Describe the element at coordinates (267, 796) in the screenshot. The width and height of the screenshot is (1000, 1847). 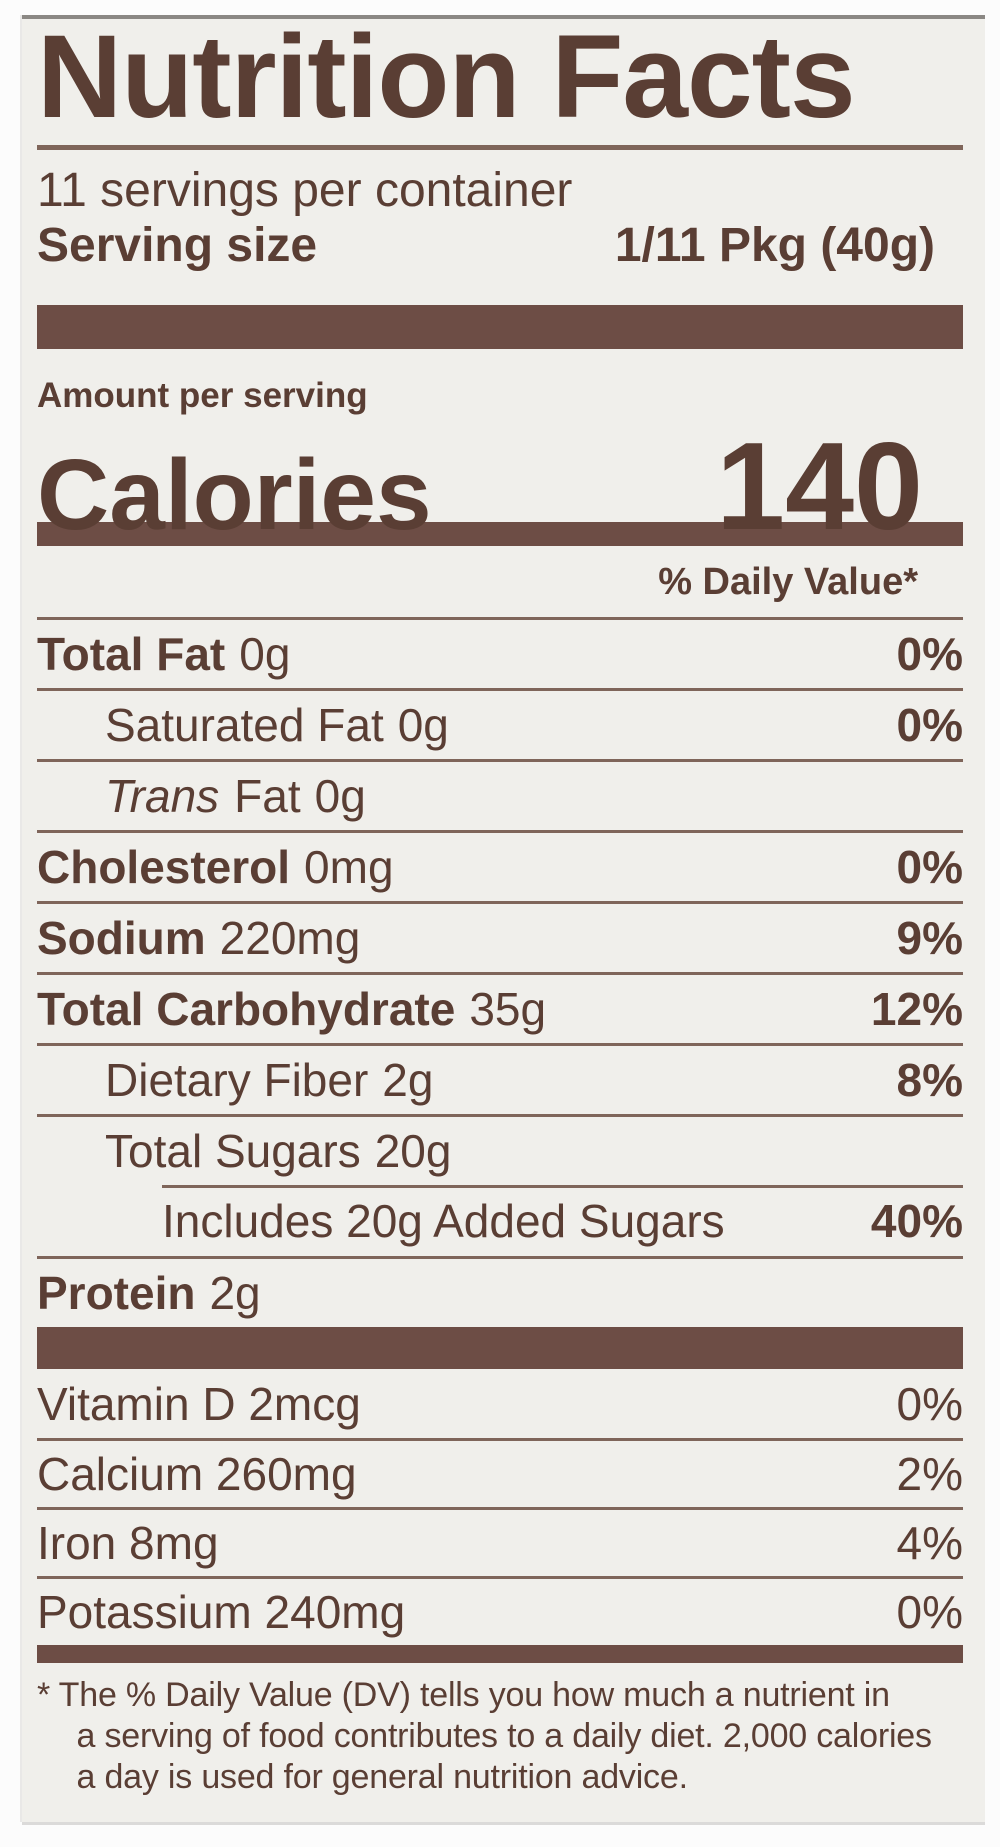
I see `nutrient-name: Fat` at that location.